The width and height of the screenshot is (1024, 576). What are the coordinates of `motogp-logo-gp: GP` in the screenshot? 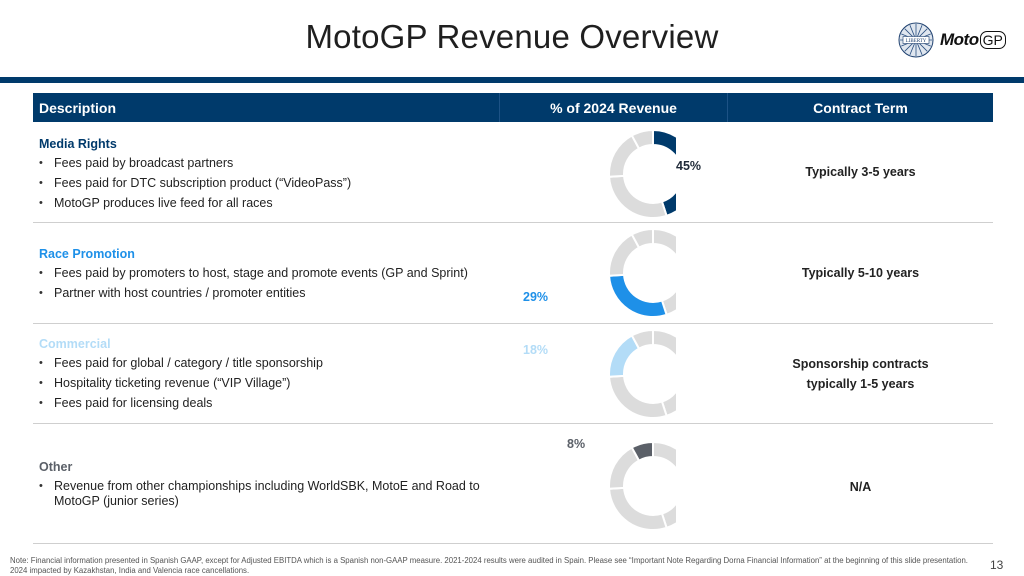 It's located at (992, 40).